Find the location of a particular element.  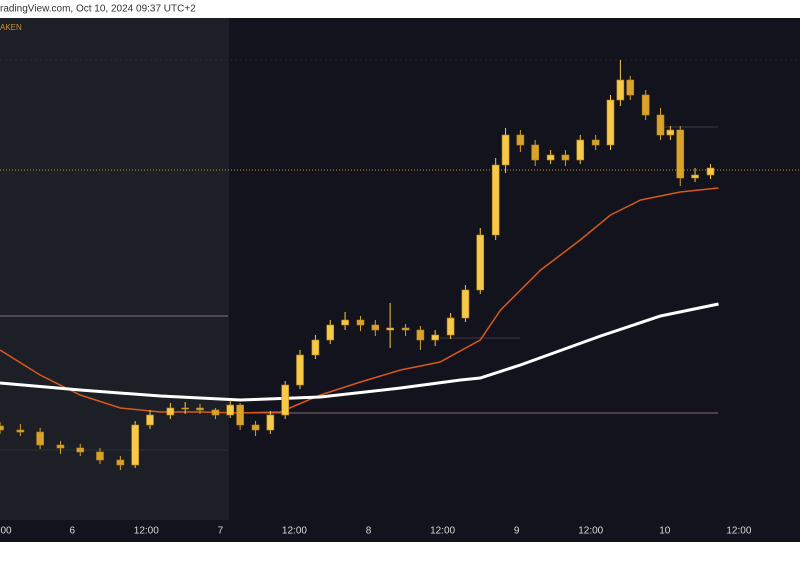

x-tick-label: 10 is located at coordinates (665, 531).